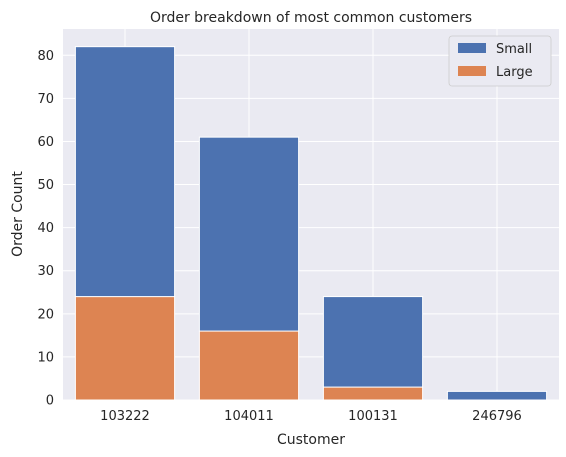 This screenshot has height=457, width=566. What do you see at coordinates (45, 314) in the screenshot?
I see `y-tick-label: 20` at bounding box center [45, 314].